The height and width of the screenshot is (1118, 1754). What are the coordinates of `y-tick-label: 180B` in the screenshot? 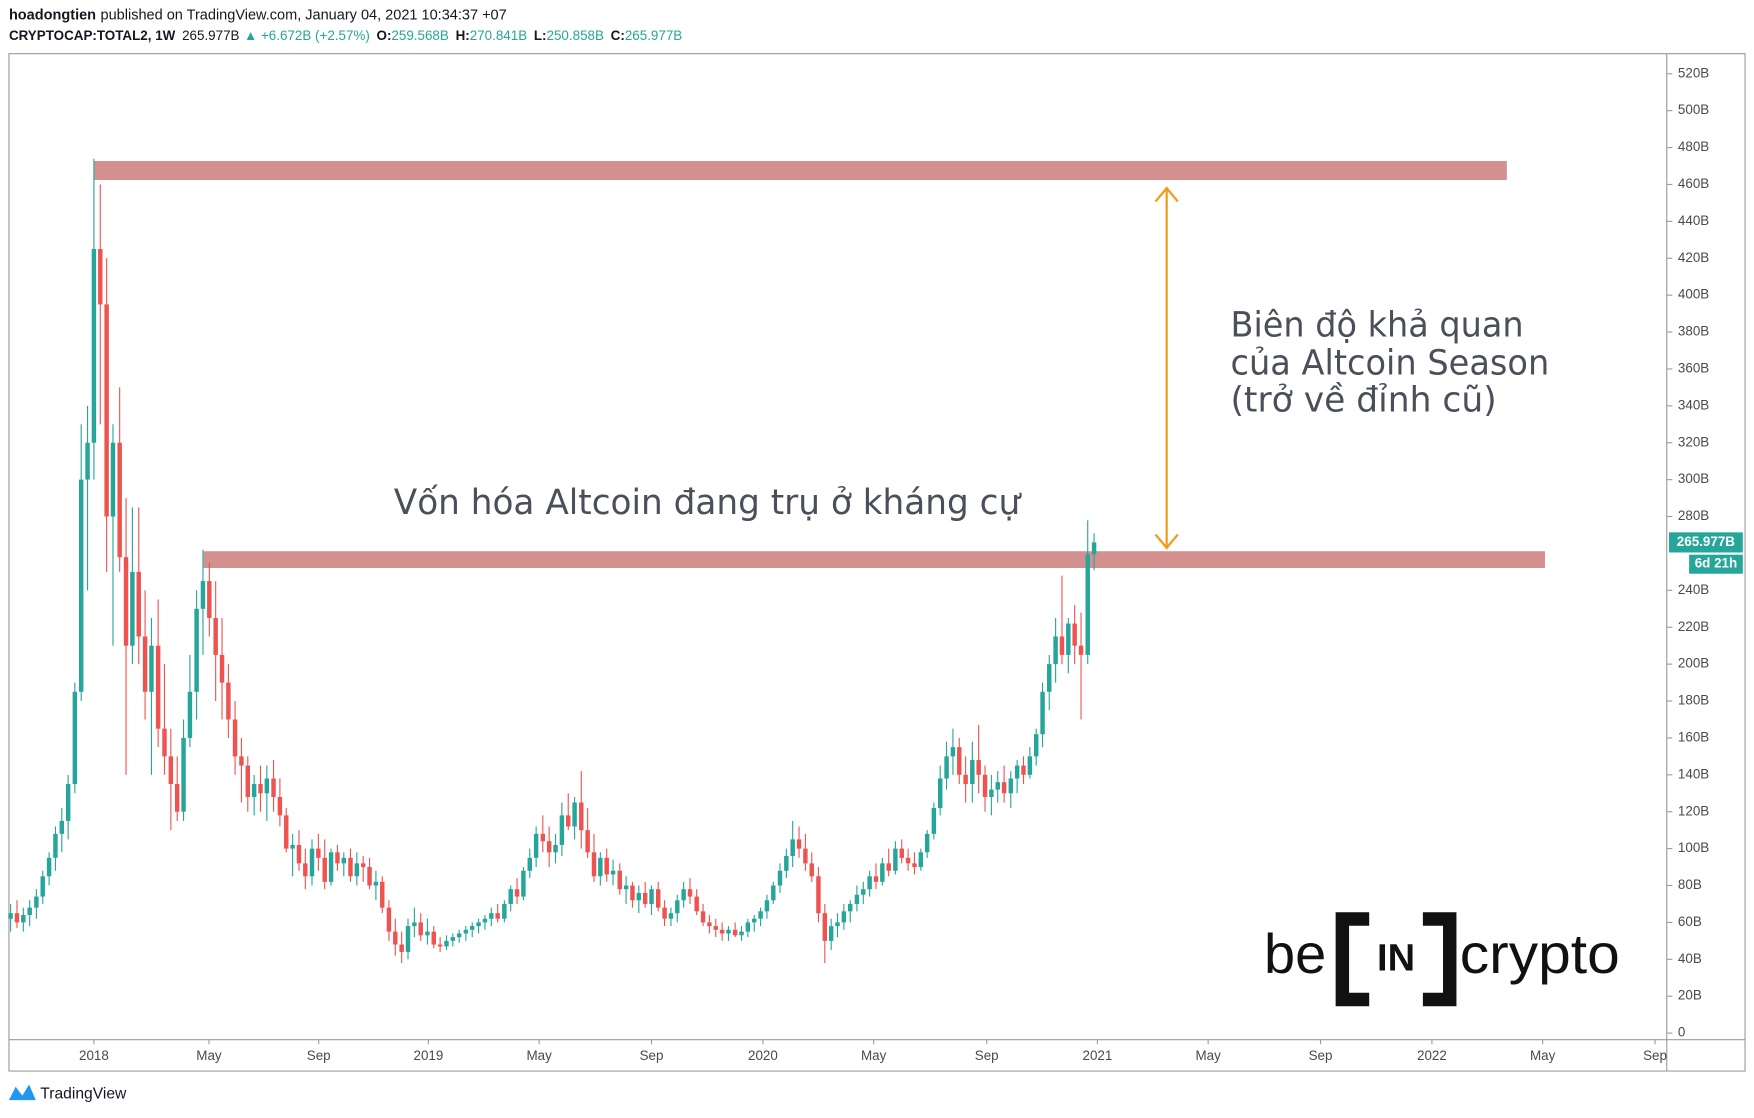 It's located at (1693, 700).